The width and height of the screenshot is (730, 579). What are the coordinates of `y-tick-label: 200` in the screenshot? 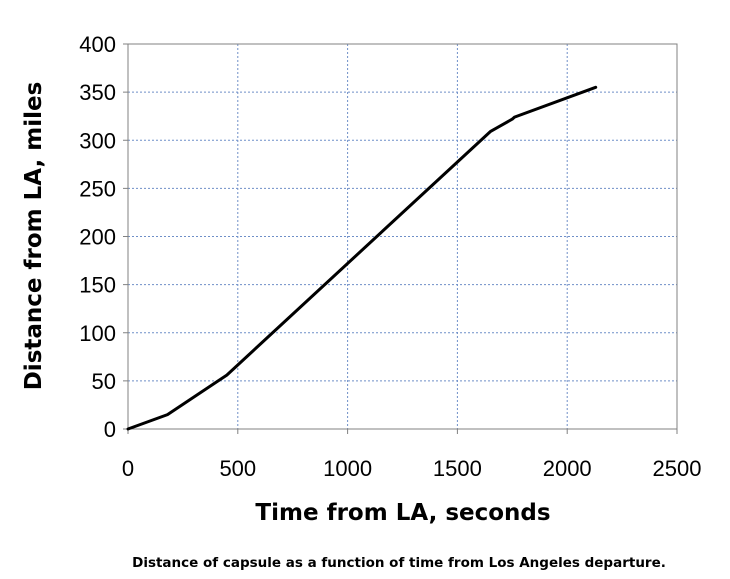 It's located at (97, 237).